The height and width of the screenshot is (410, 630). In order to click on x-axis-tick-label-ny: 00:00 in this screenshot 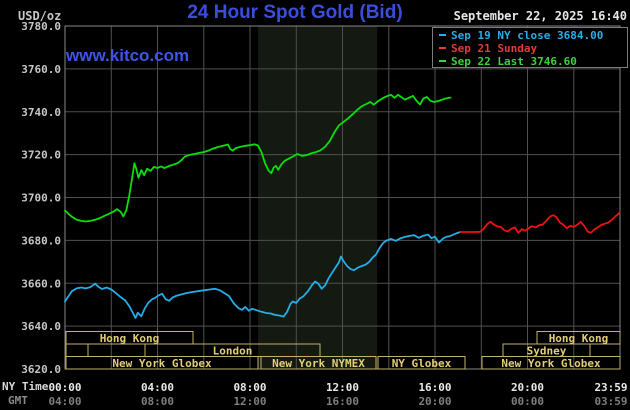, I will do `click(64, 387)`.